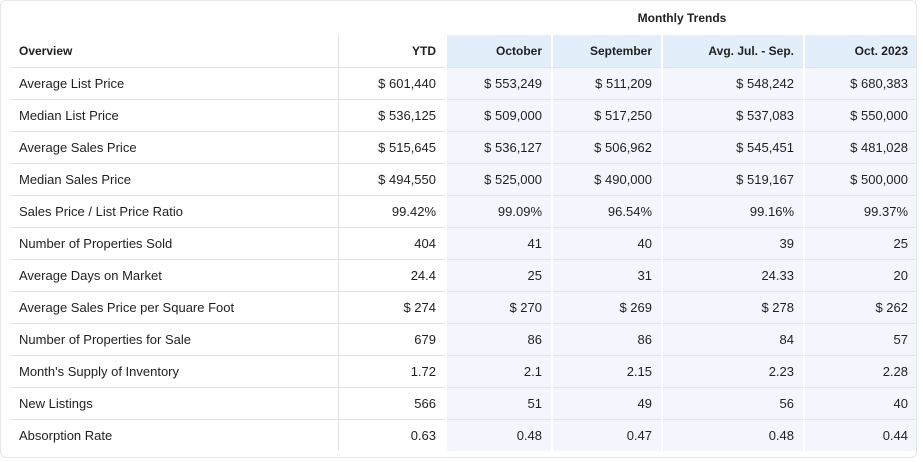 This screenshot has height=462, width=923. I want to click on cell-october: 99.09%, so click(498, 211).